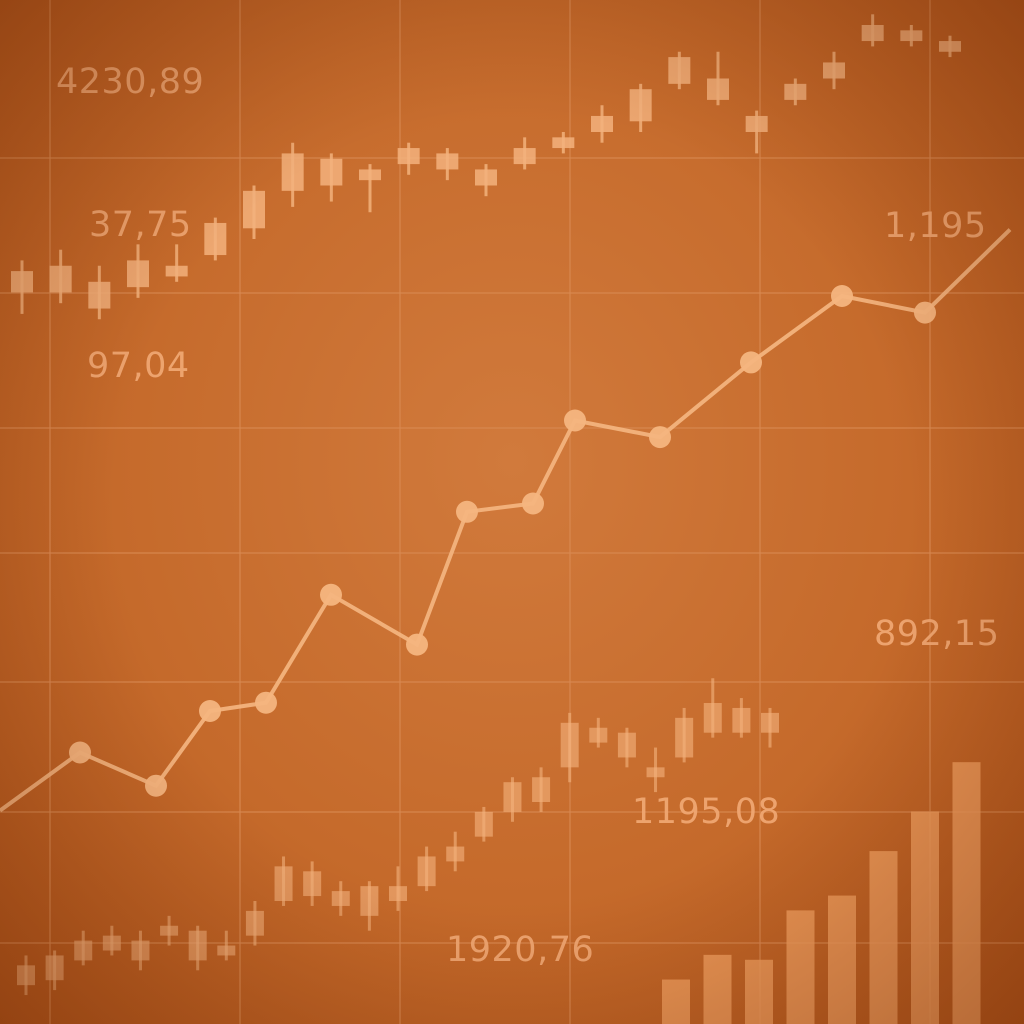 The width and height of the screenshot is (1024, 1024). Describe the element at coordinates (706, 812) in the screenshot. I see `value-label: 1195,08` at that location.